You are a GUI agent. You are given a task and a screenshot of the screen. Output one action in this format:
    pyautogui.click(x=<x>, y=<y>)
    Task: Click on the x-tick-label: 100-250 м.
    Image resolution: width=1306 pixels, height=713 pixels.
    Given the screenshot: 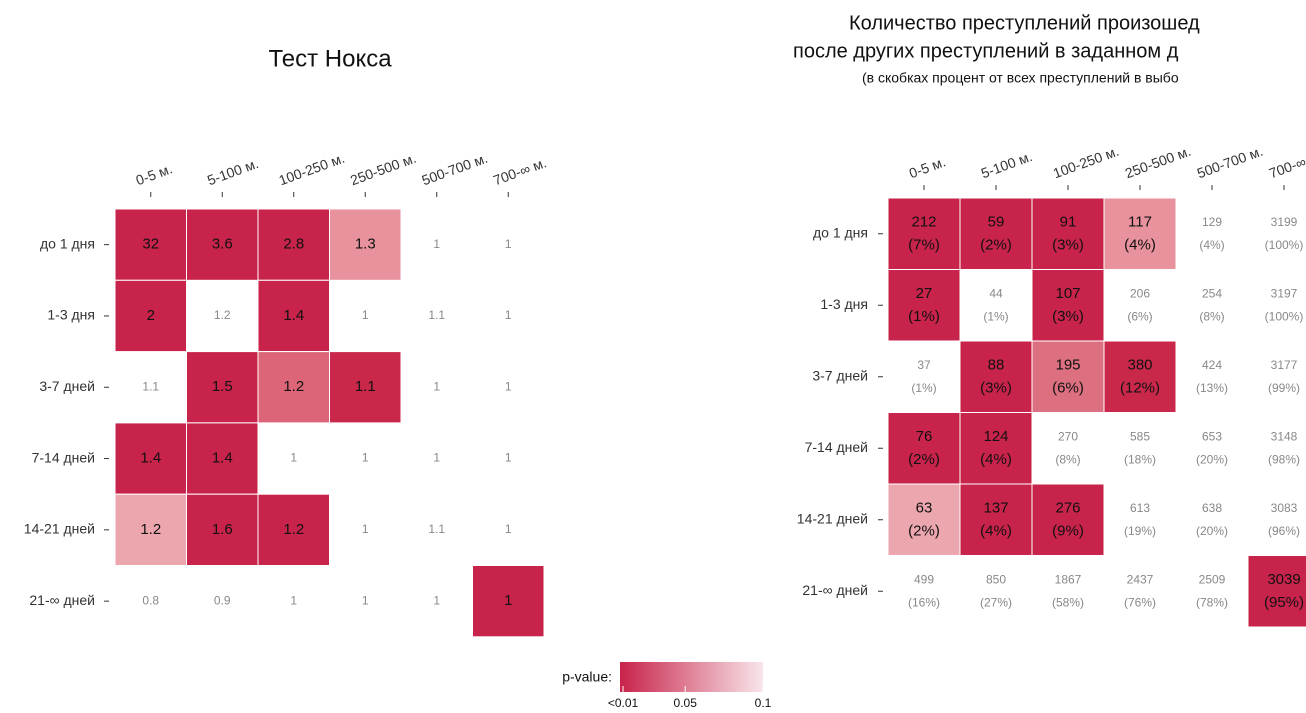 What is the action you would take?
    pyautogui.click(x=1086, y=162)
    